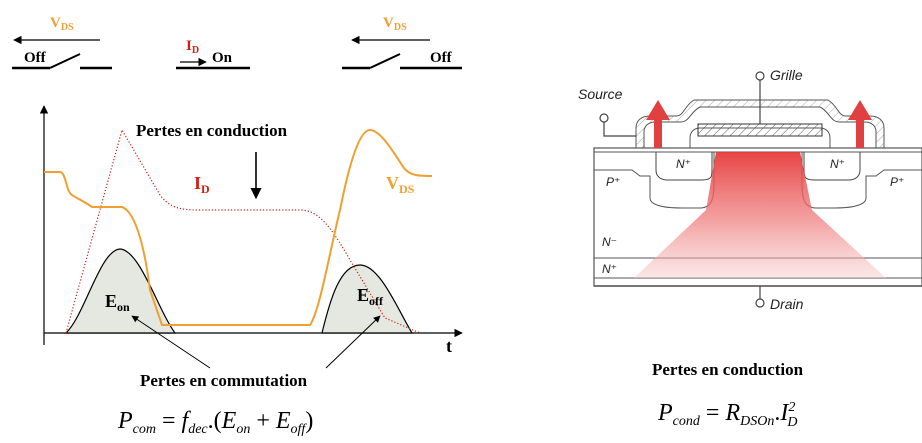  I want to click on gate-terminal, so click(760, 76).